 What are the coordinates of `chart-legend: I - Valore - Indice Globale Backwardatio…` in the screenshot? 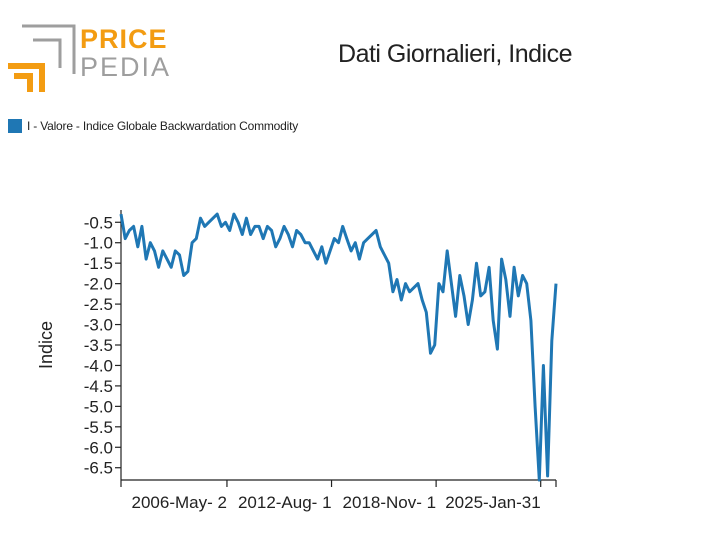 It's located at (153, 126).